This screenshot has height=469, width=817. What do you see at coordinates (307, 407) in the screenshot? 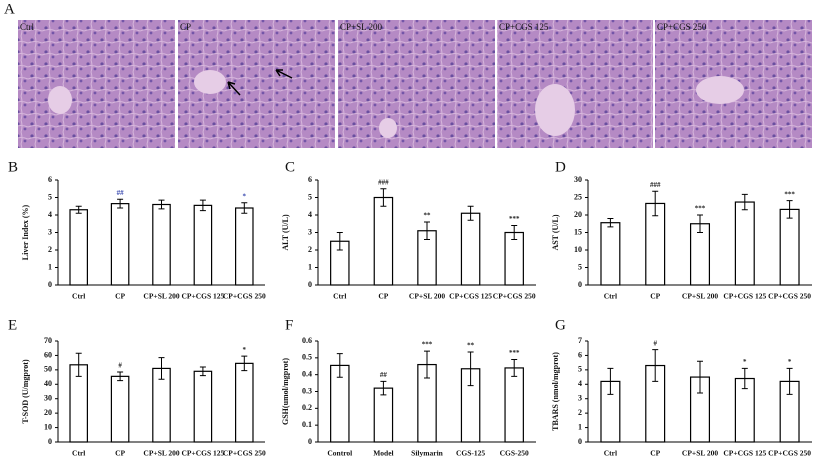
I see `y-tick-label: 0.2` at bounding box center [307, 407].